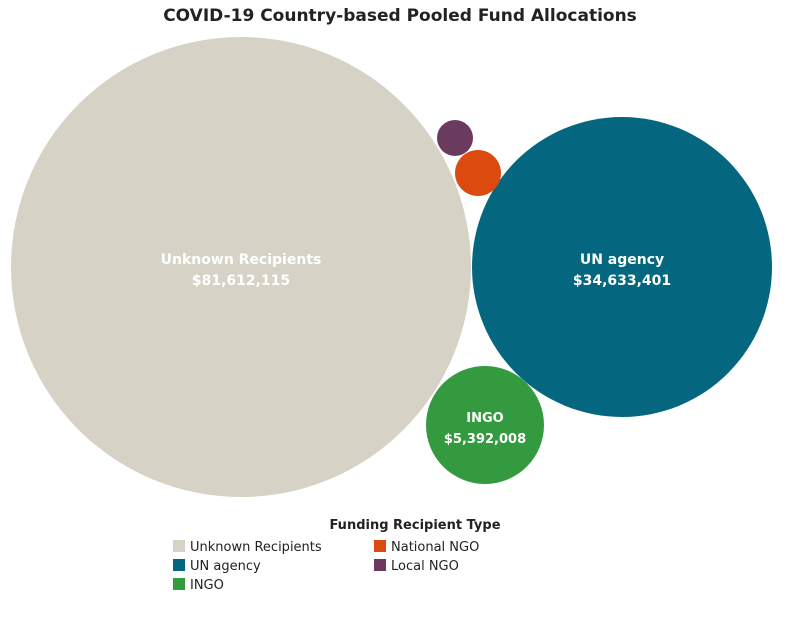  What do you see at coordinates (256, 547) in the screenshot?
I see `legend-label-unknown-recipients: Unknown Recipients` at bounding box center [256, 547].